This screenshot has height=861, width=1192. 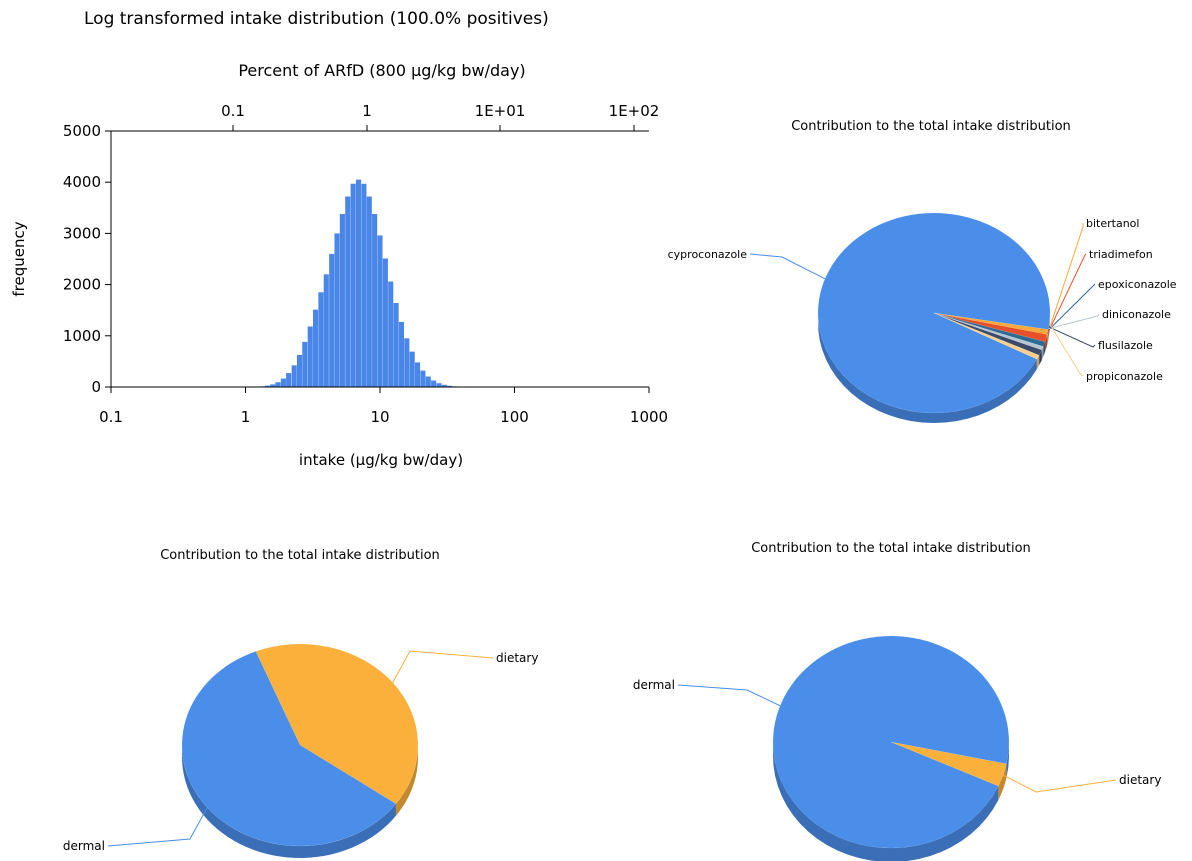 I want to click on y-axis-label: frequency, so click(x=19, y=258).